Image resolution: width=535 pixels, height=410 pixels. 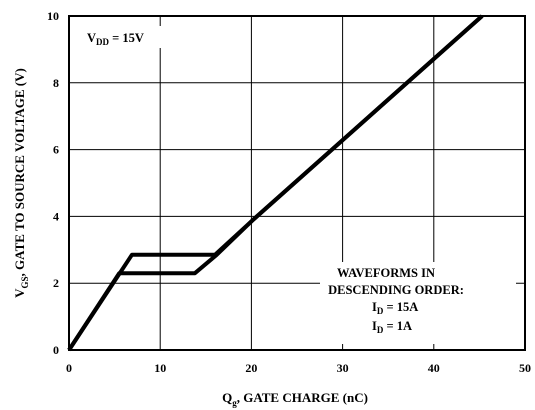 I want to click on vdd-annotation: VDD = 15V, so click(x=122, y=37).